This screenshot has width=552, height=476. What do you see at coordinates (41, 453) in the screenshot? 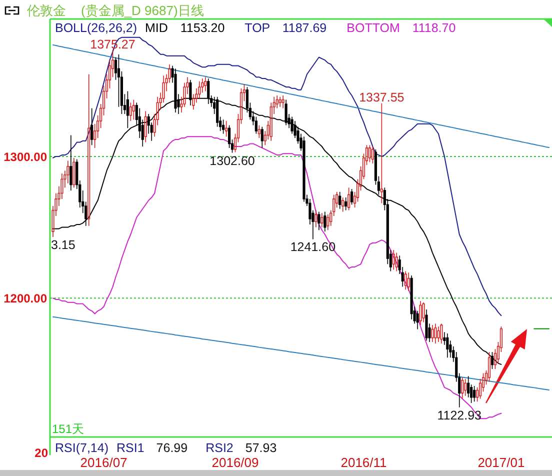
I see `text: 20` at bounding box center [41, 453].